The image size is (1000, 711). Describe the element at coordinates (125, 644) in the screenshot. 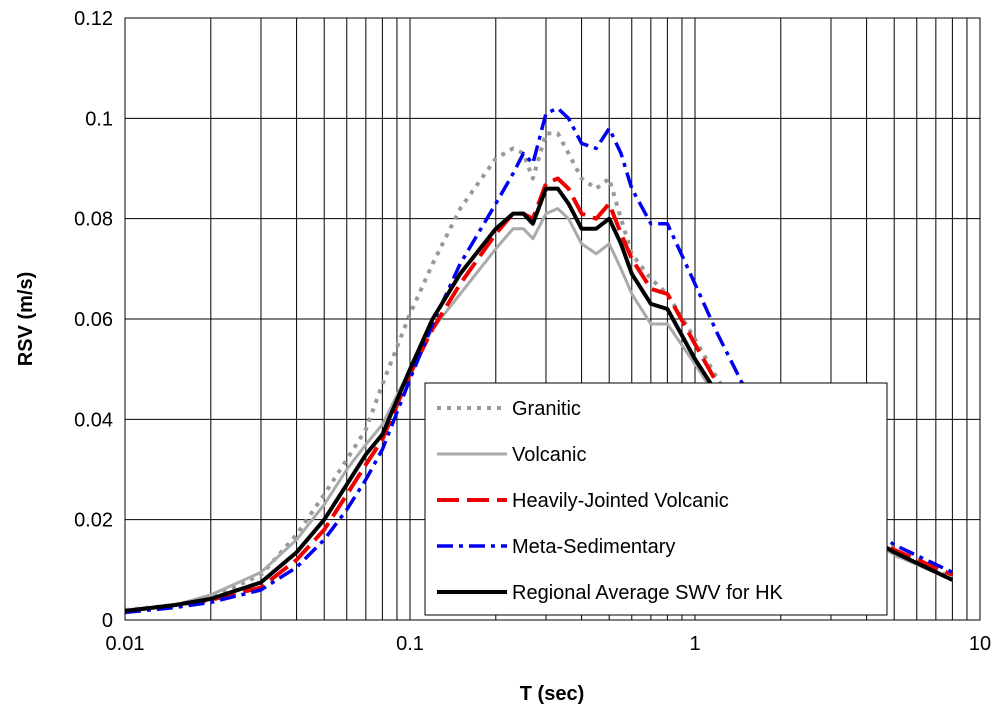

I see `x-tick-label: 0.01` at that location.